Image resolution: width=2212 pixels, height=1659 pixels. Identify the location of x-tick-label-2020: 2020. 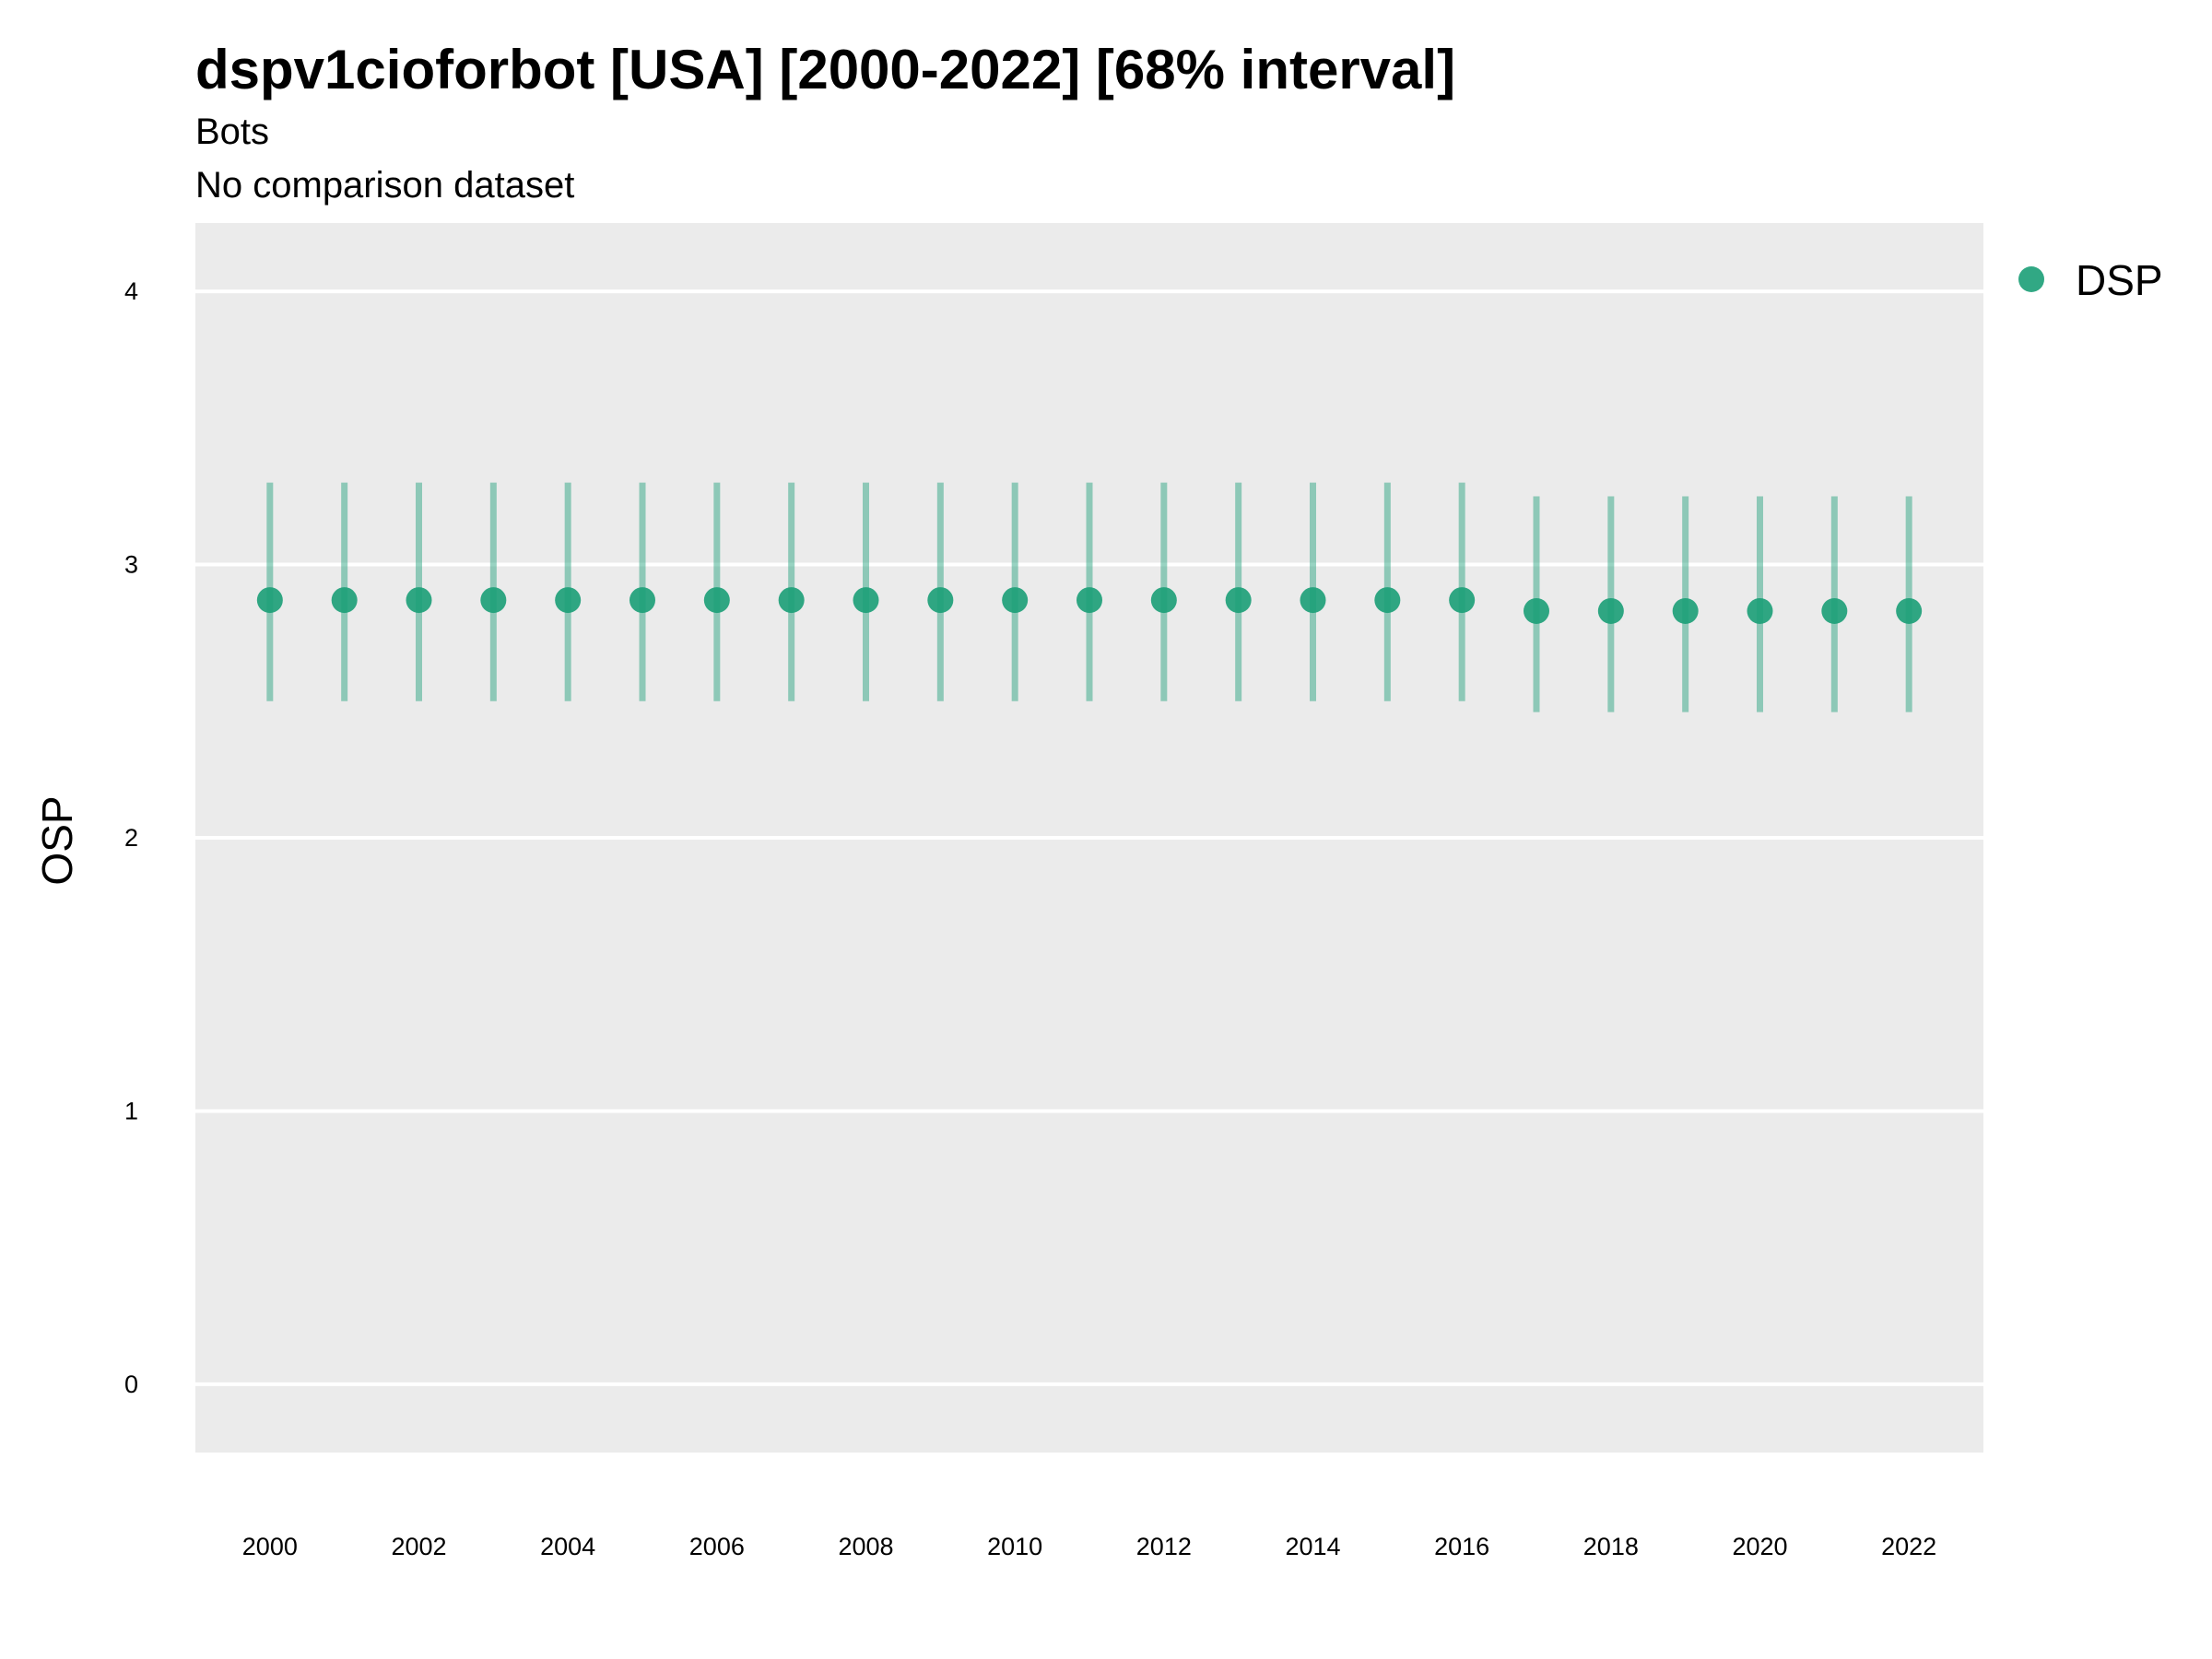
(1759, 1546).